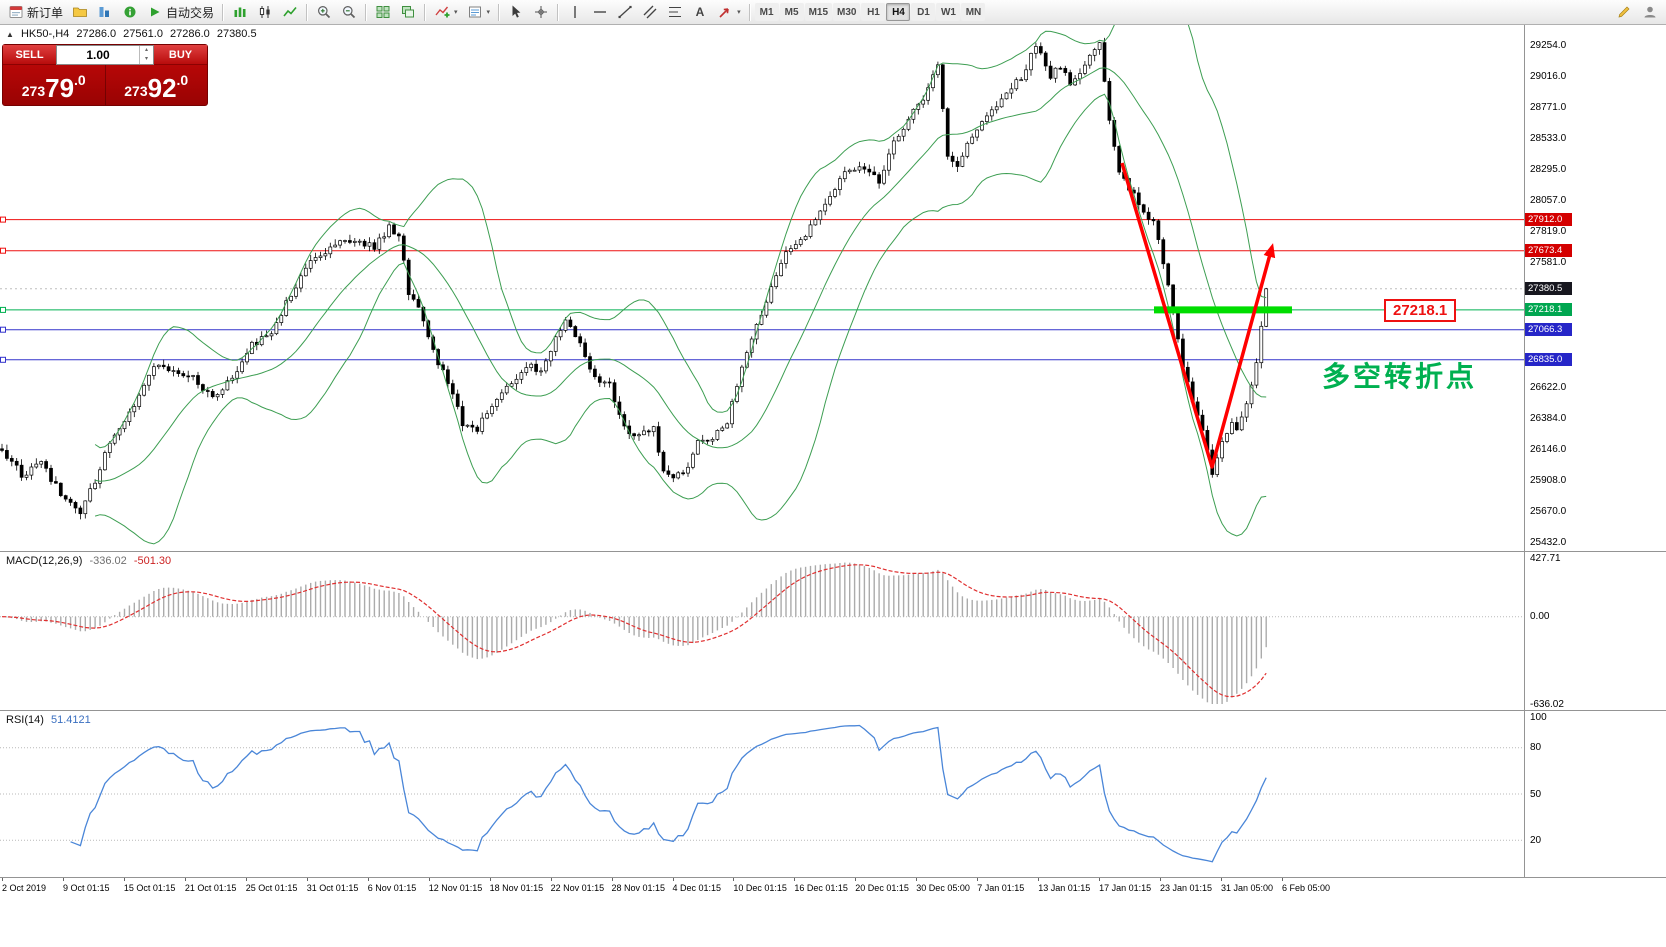 Image resolution: width=1666 pixels, height=947 pixels. Describe the element at coordinates (762, 793) in the screenshot. I see `rsi-chart` at that location.